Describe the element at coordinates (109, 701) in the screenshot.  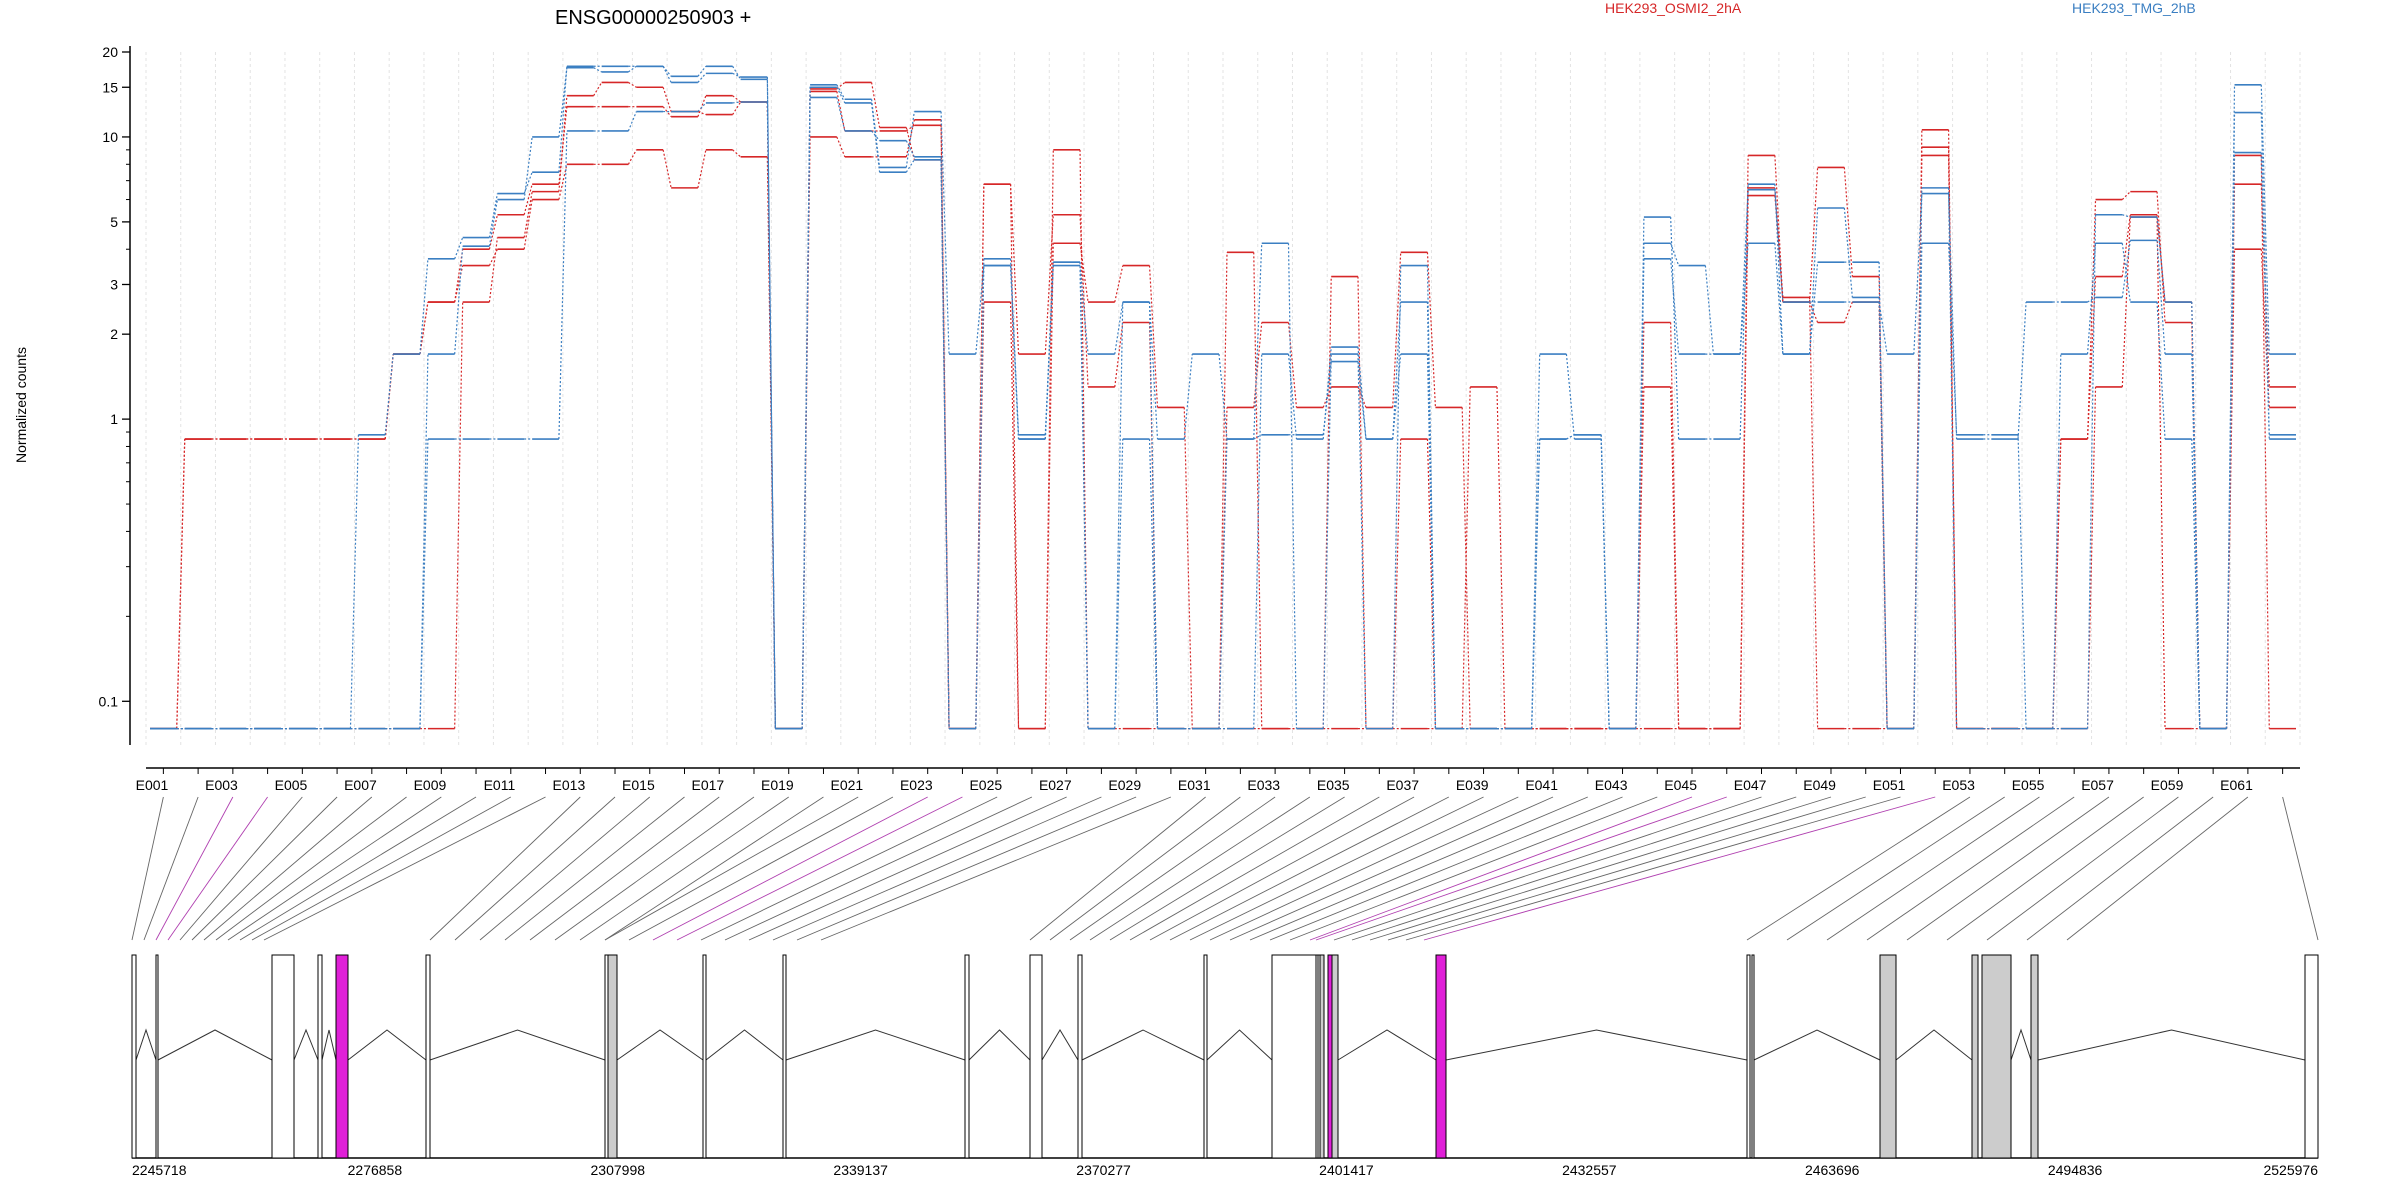
I see `y-tick-label: 0.1` at that location.